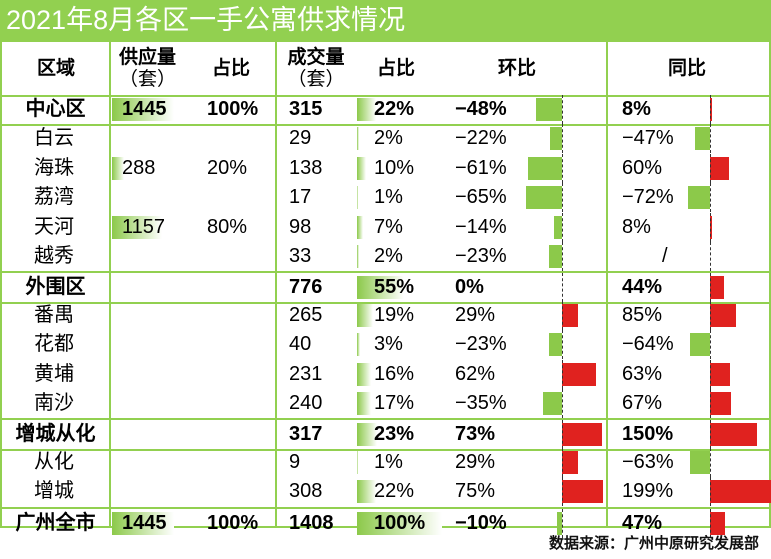  Describe the element at coordinates (54, 197) in the screenshot. I see `region-cell: 荔湾` at that location.